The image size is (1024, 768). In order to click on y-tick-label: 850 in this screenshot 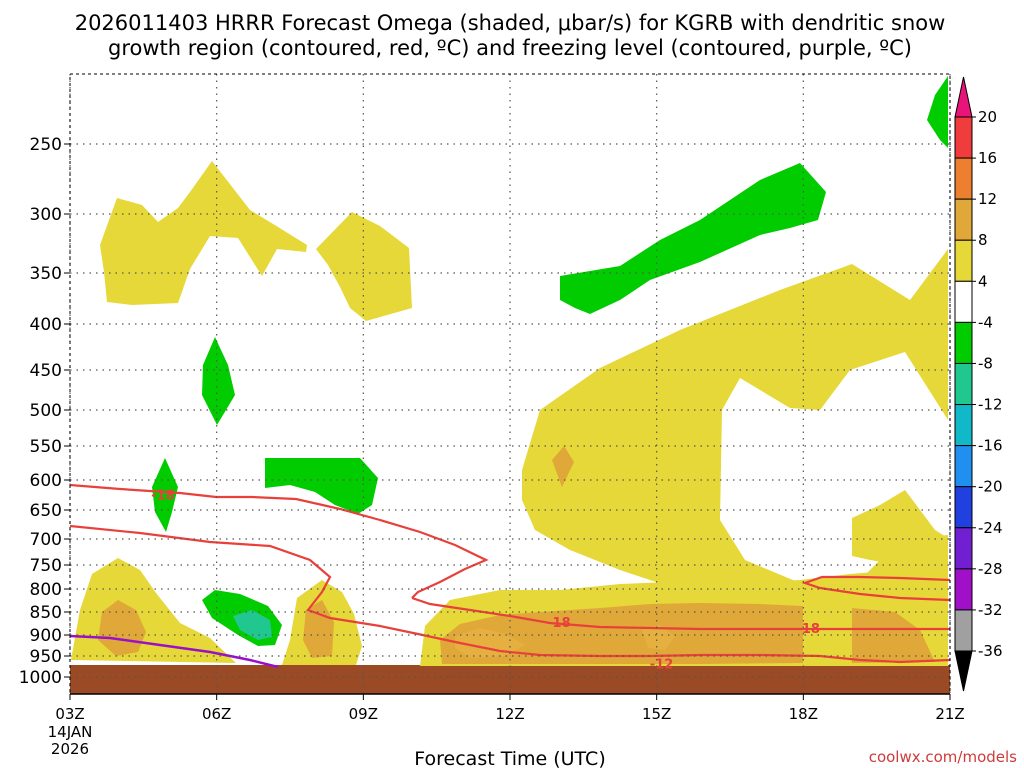, I will do `click(46, 613)`.